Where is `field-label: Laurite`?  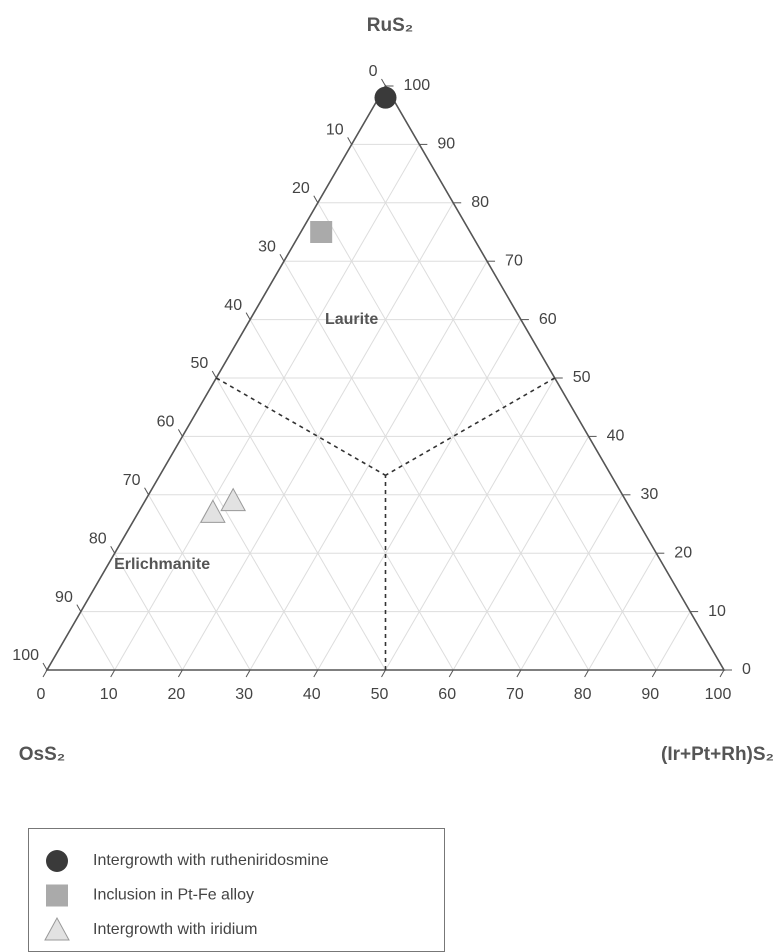
field-label: Laurite is located at coordinates (351, 319).